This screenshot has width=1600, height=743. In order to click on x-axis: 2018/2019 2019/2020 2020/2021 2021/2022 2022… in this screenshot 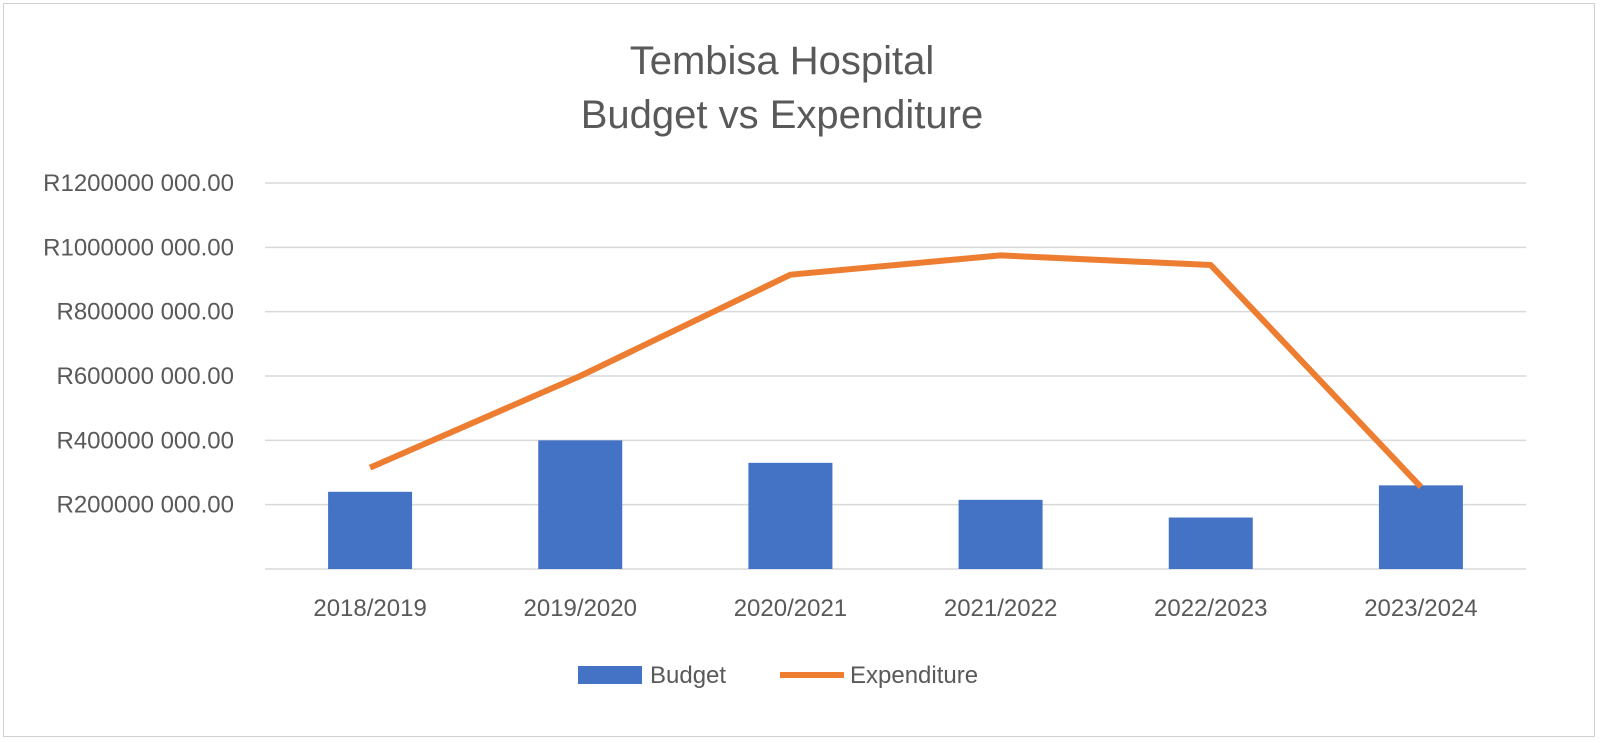, I will do `click(895, 608)`.